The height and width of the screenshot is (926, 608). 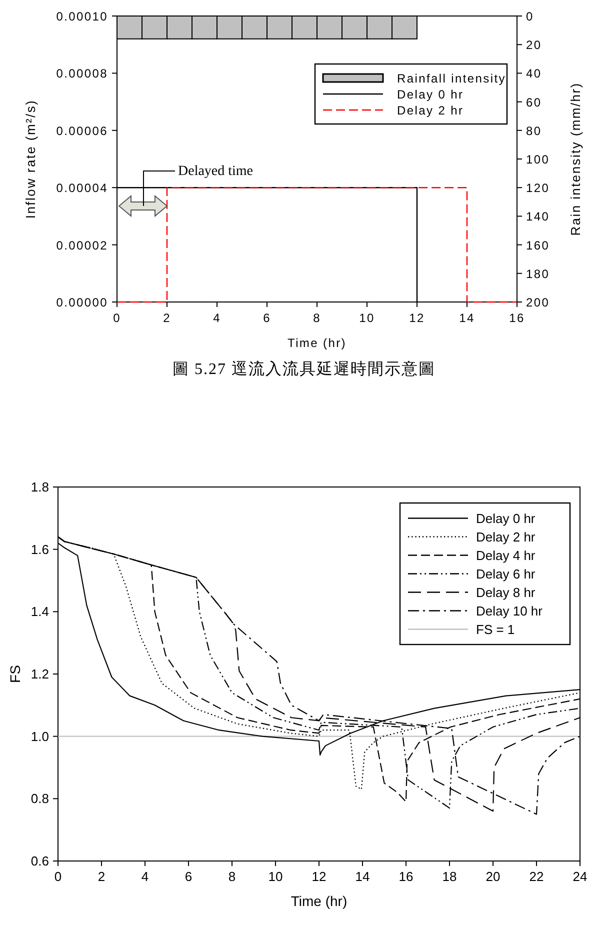 What do you see at coordinates (510, 610) in the screenshot?
I see `legend-label: Delay 10 hr` at bounding box center [510, 610].